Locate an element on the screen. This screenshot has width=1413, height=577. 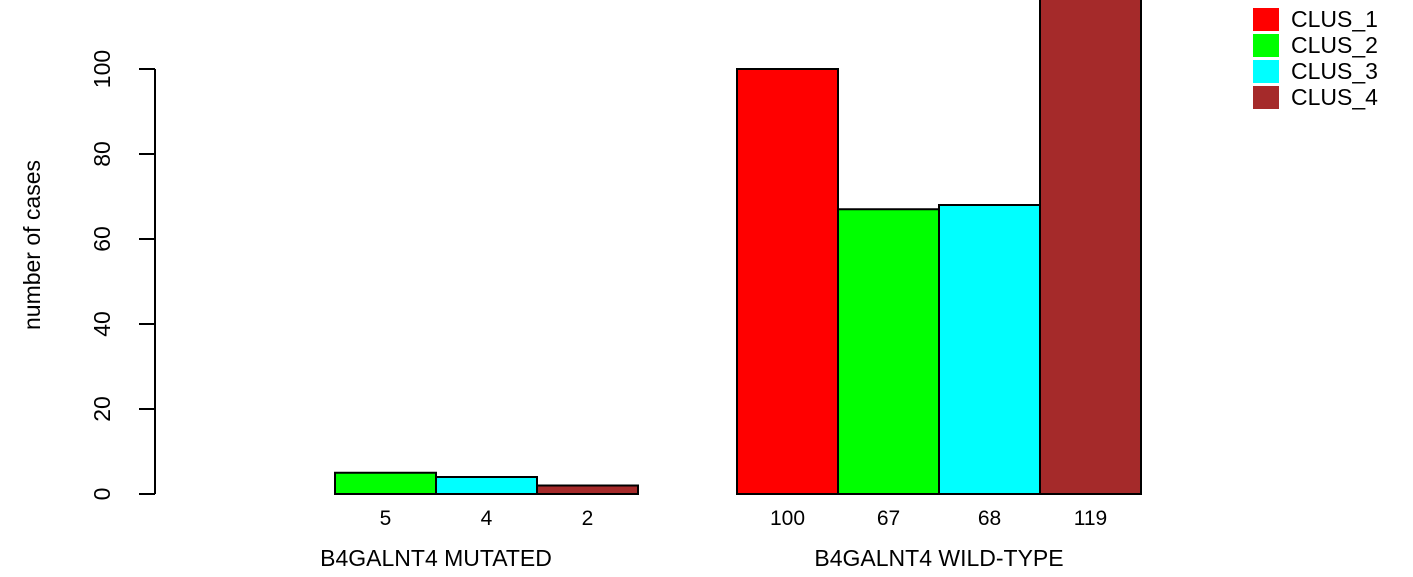
y-tick-label: 80 is located at coordinates (102, 154).